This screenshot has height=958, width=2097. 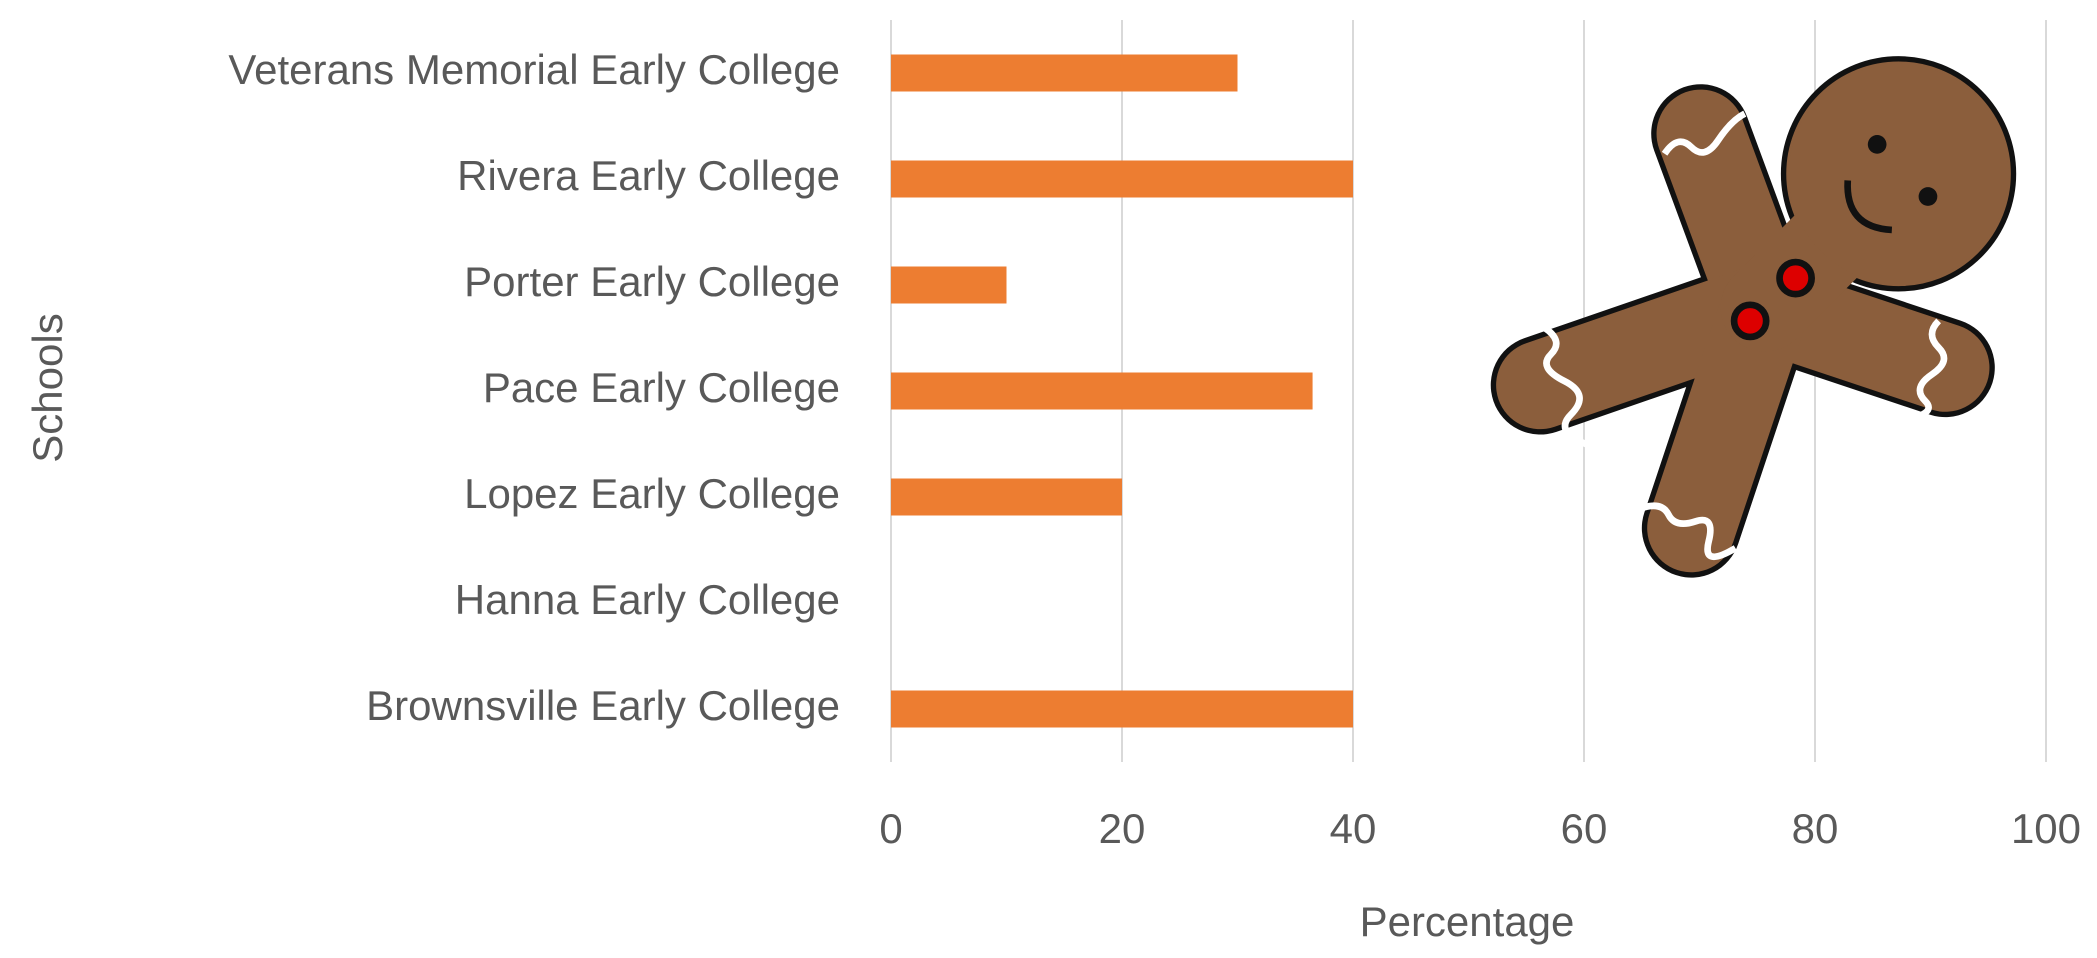 What do you see at coordinates (652, 281) in the screenshot?
I see `y-tick-label: Porter Early College` at bounding box center [652, 281].